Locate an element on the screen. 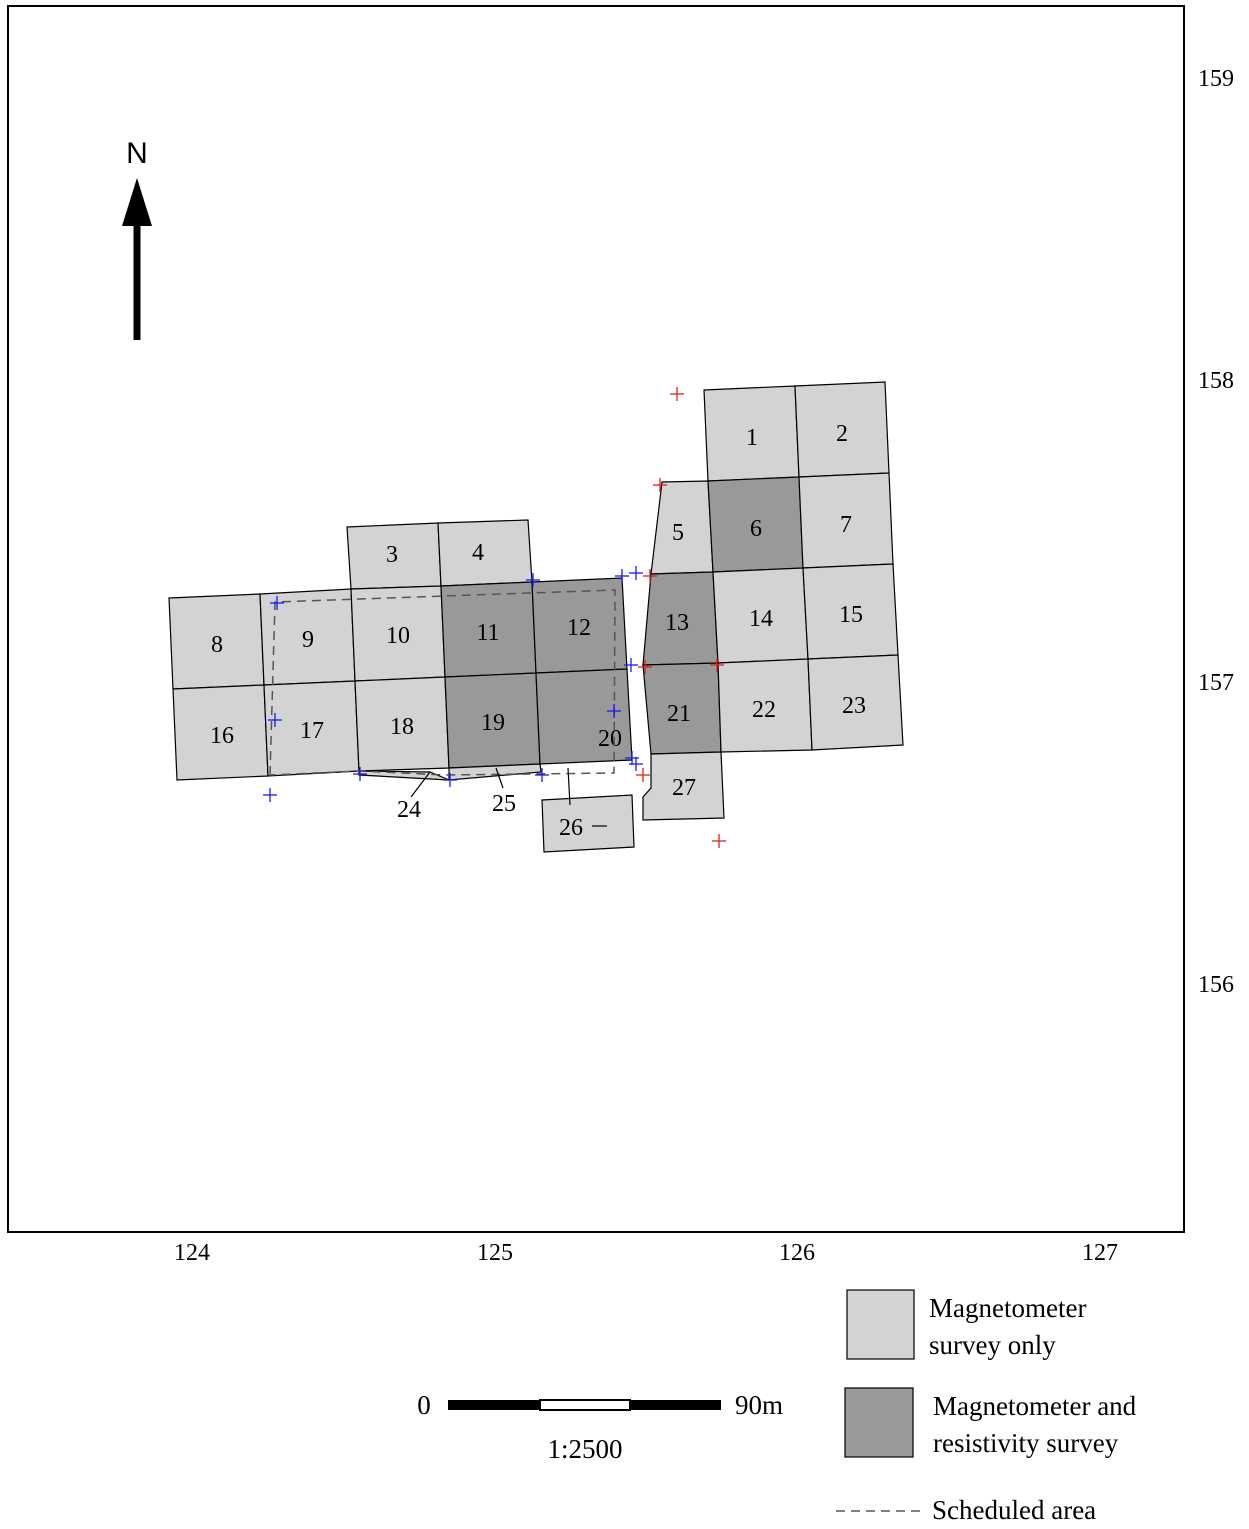 The width and height of the screenshot is (1249, 1529). grid-label-10: 10 is located at coordinates (398, 636).